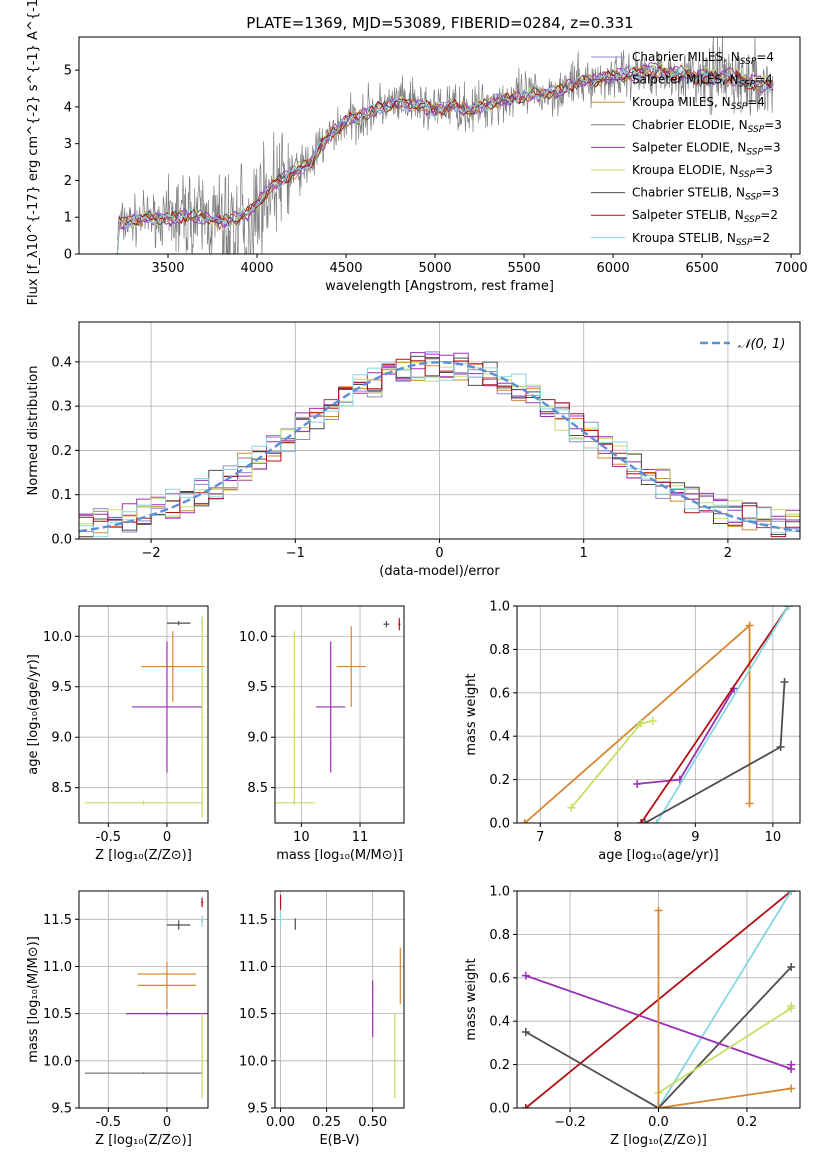 This screenshot has width=819, height=1170. I want to click on residual-histogram, so click(439, 440).